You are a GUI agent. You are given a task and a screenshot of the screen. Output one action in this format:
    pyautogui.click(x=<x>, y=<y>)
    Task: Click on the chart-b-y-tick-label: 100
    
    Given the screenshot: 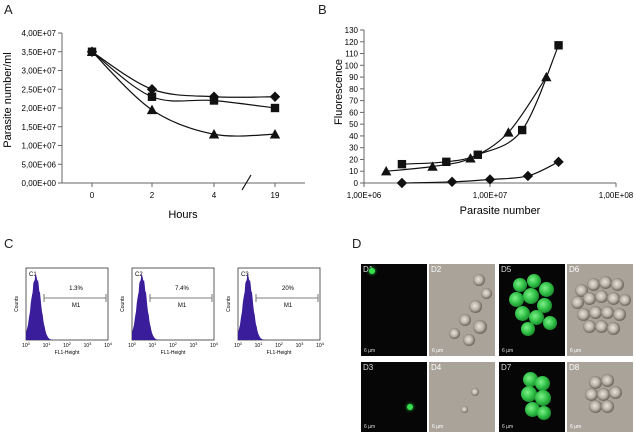 What is the action you would take?
    pyautogui.click(x=352, y=65)
    